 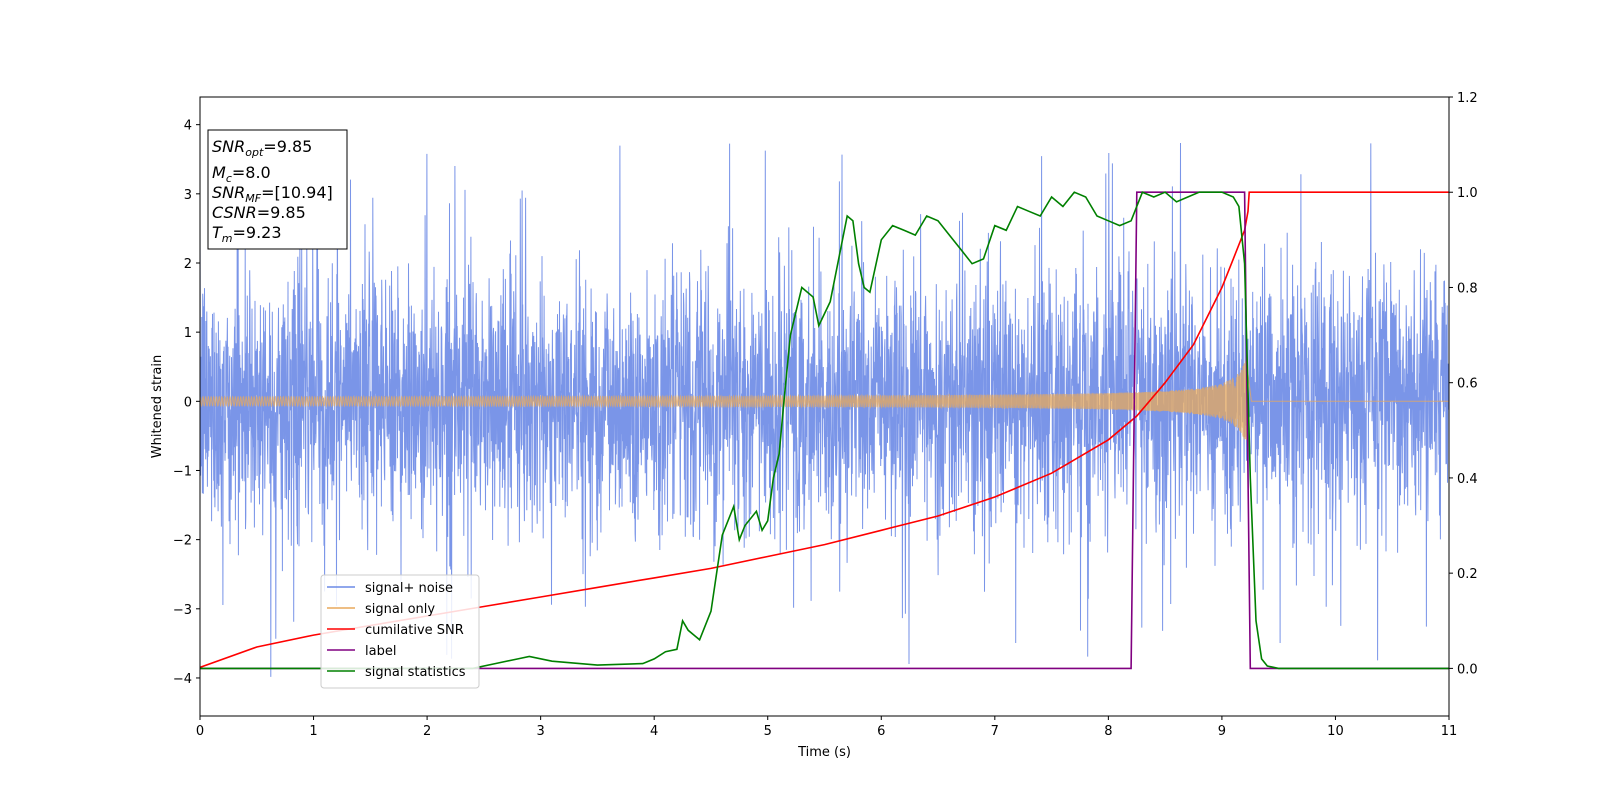 I want to click on x-tick-label: 0, so click(x=200, y=731).